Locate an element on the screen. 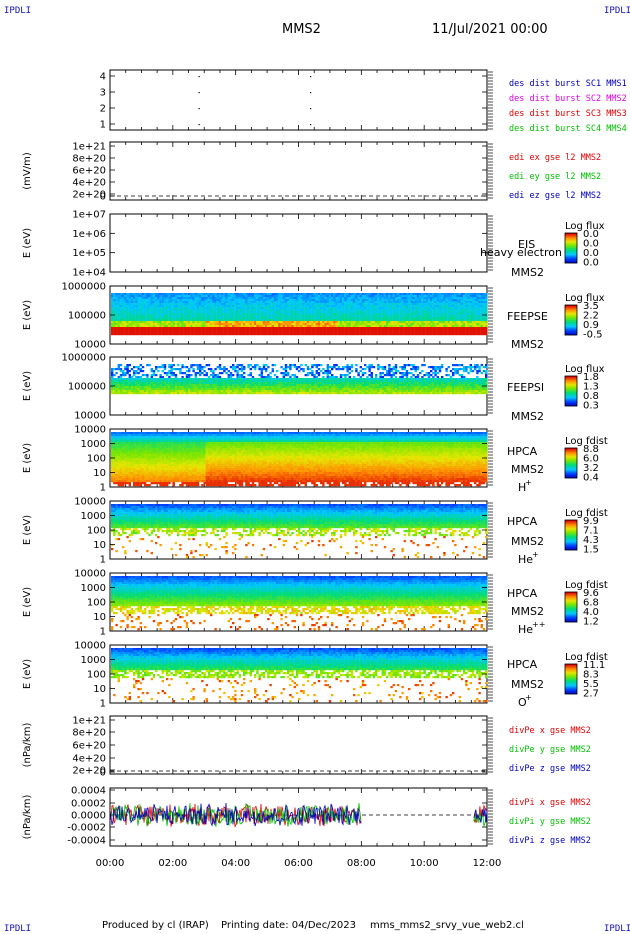 This screenshot has height=934, width=630. legend-burst-sc2: des dist burst SC2 MMS2 is located at coordinates (568, 99).